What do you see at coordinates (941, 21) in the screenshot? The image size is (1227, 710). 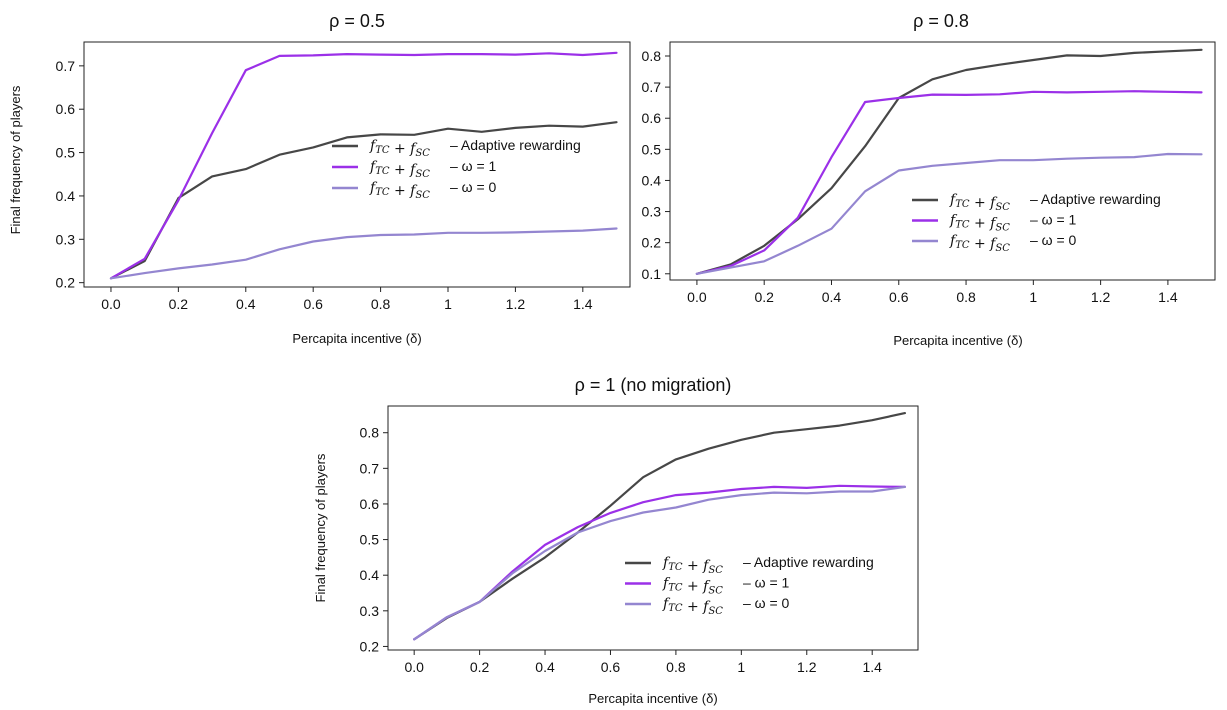 I see `chart-title: ρ = 0.8` at bounding box center [941, 21].